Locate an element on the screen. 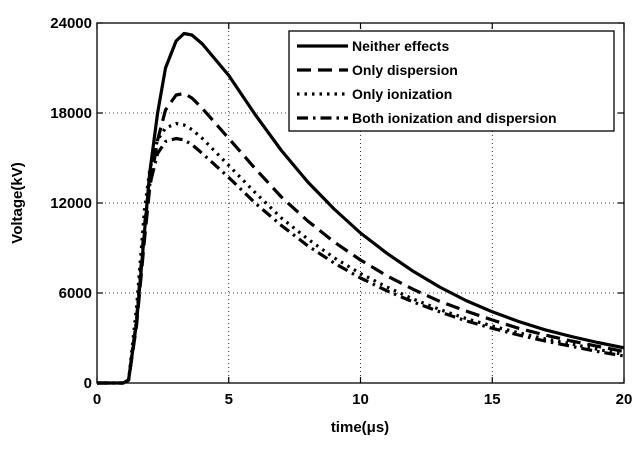 Image resolution: width=640 pixels, height=453 pixels. legend-label-4: Both ionization and dispersion is located at coordinates (454, 118).